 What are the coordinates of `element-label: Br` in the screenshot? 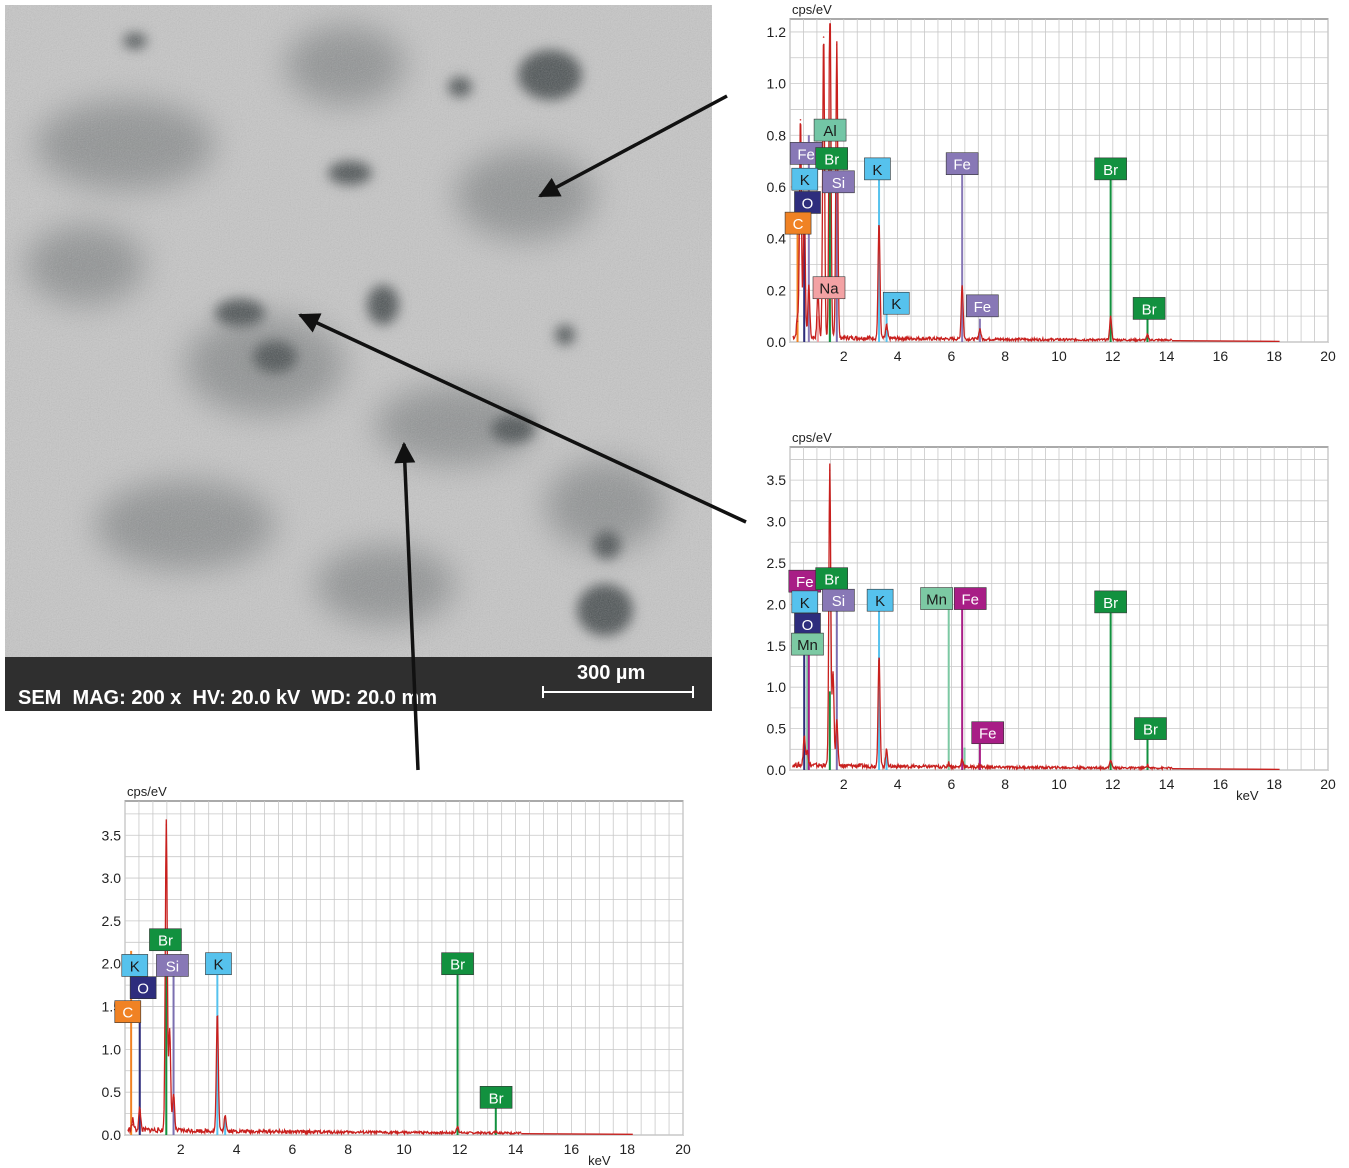 It's located at (1149, 308).